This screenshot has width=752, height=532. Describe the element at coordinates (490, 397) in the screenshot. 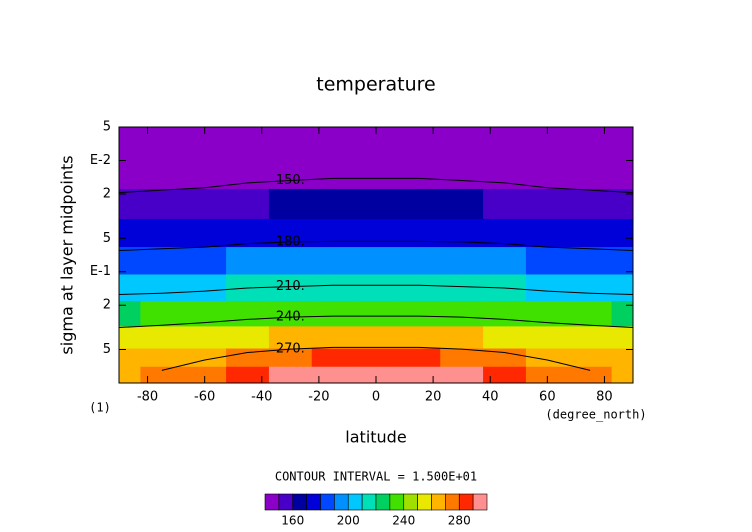

I see `x-tick-label: 40` at that location.